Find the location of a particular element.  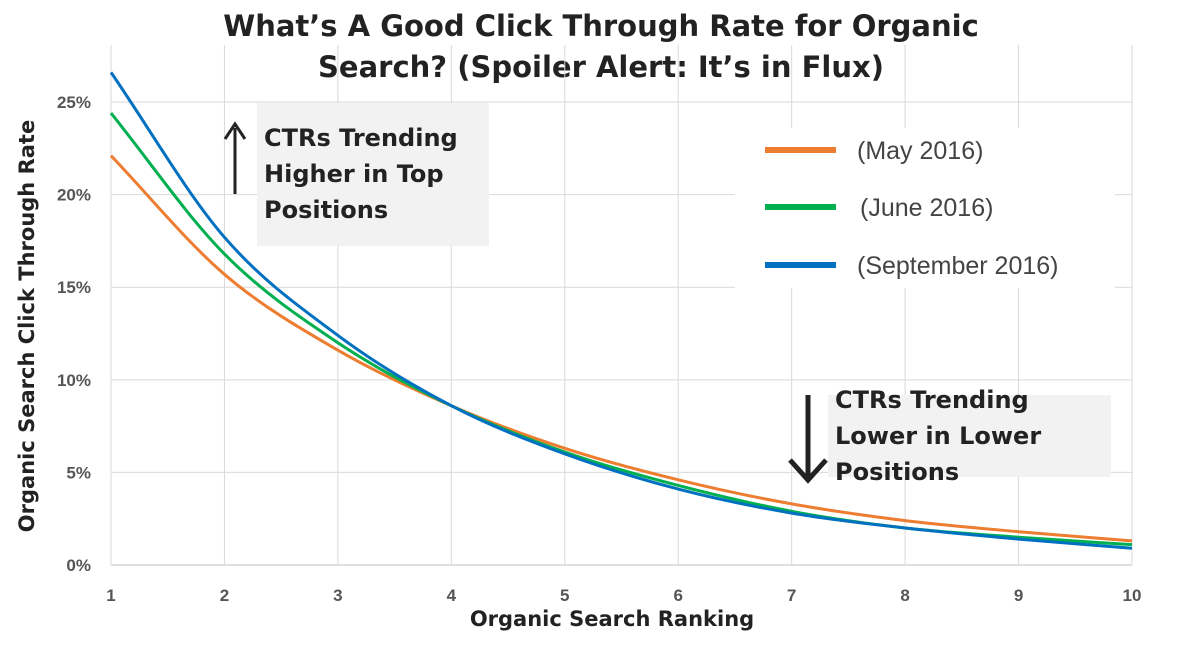

y-tick-label: 10% is located at coordinates (74, 380).